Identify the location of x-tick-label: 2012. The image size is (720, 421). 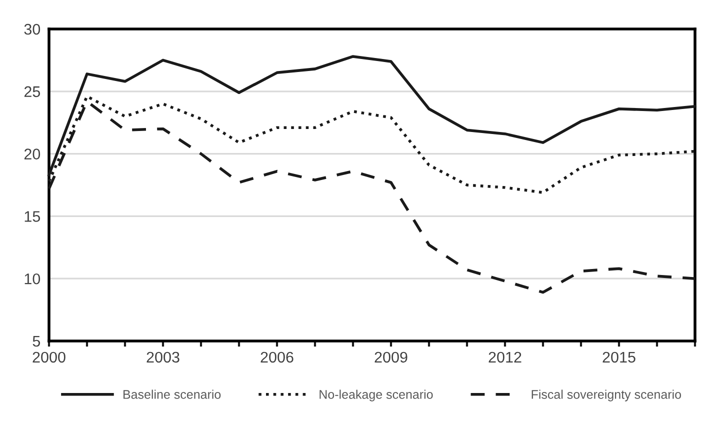
(505, 357).